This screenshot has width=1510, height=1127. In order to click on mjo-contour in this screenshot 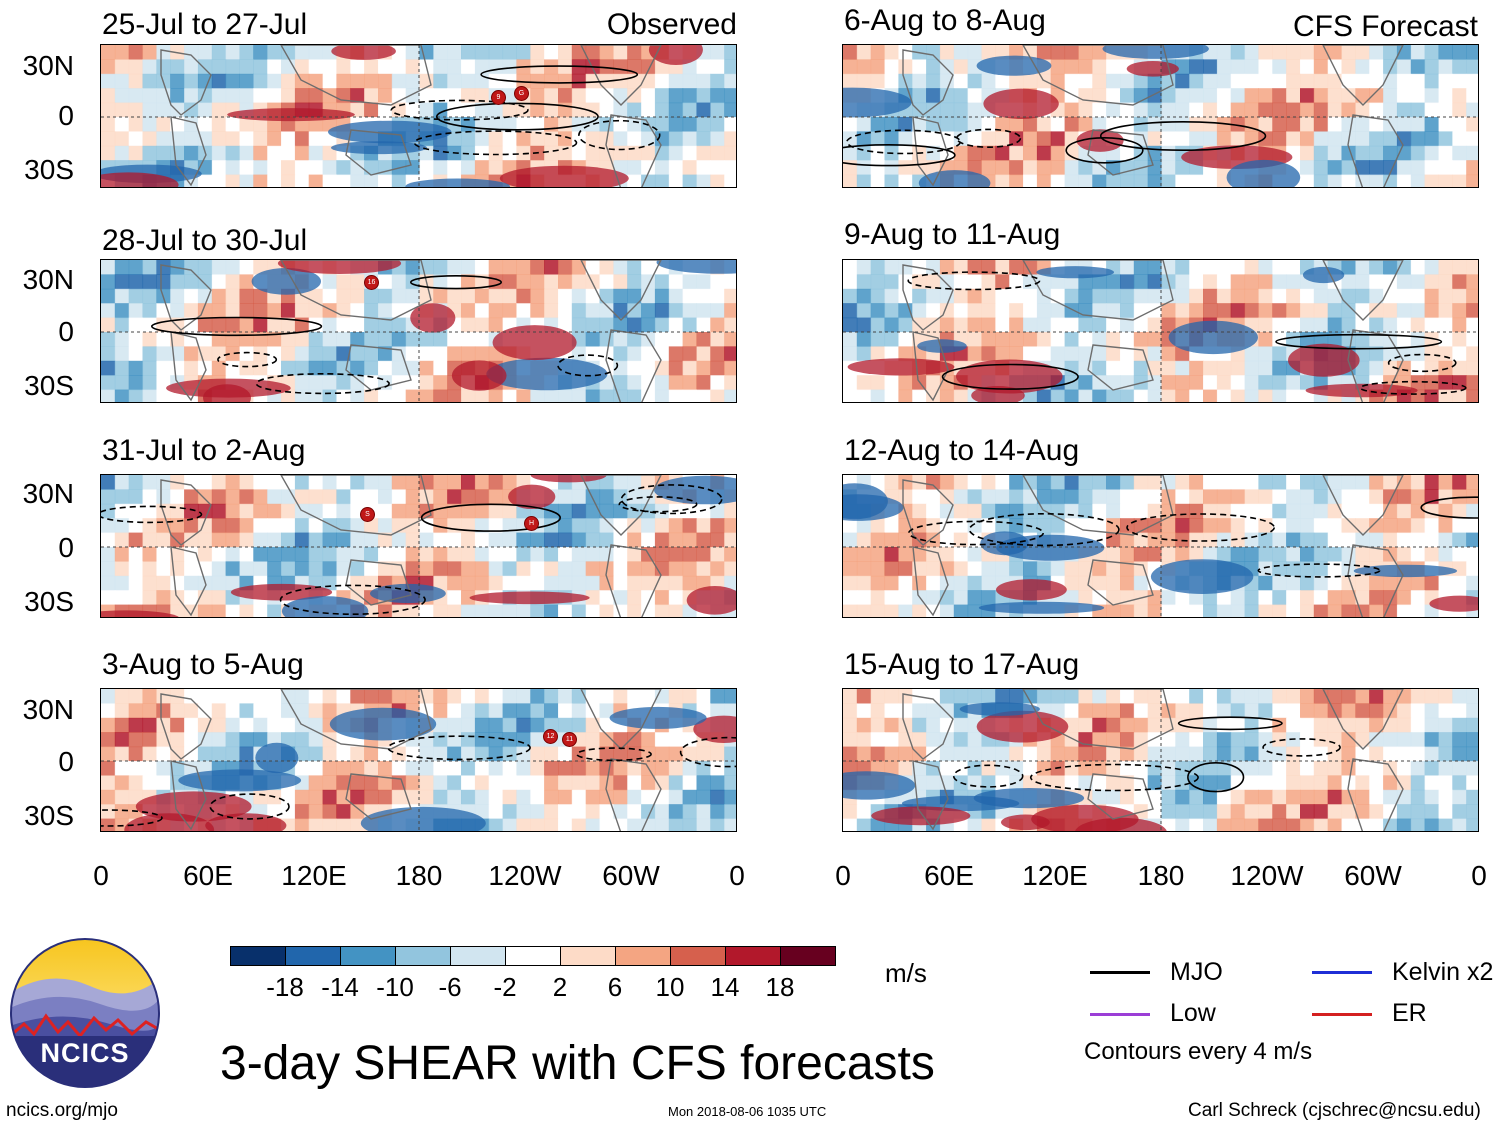, I will do `click(459, 748)`.